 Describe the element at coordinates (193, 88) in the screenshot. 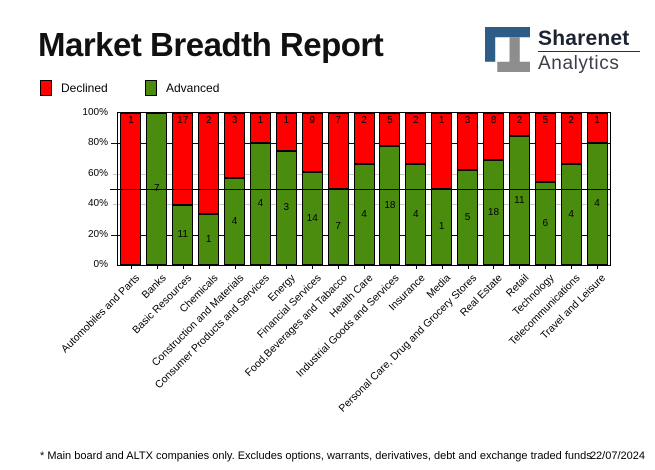

I see `legend-label-advanced: Advanced` at that location.